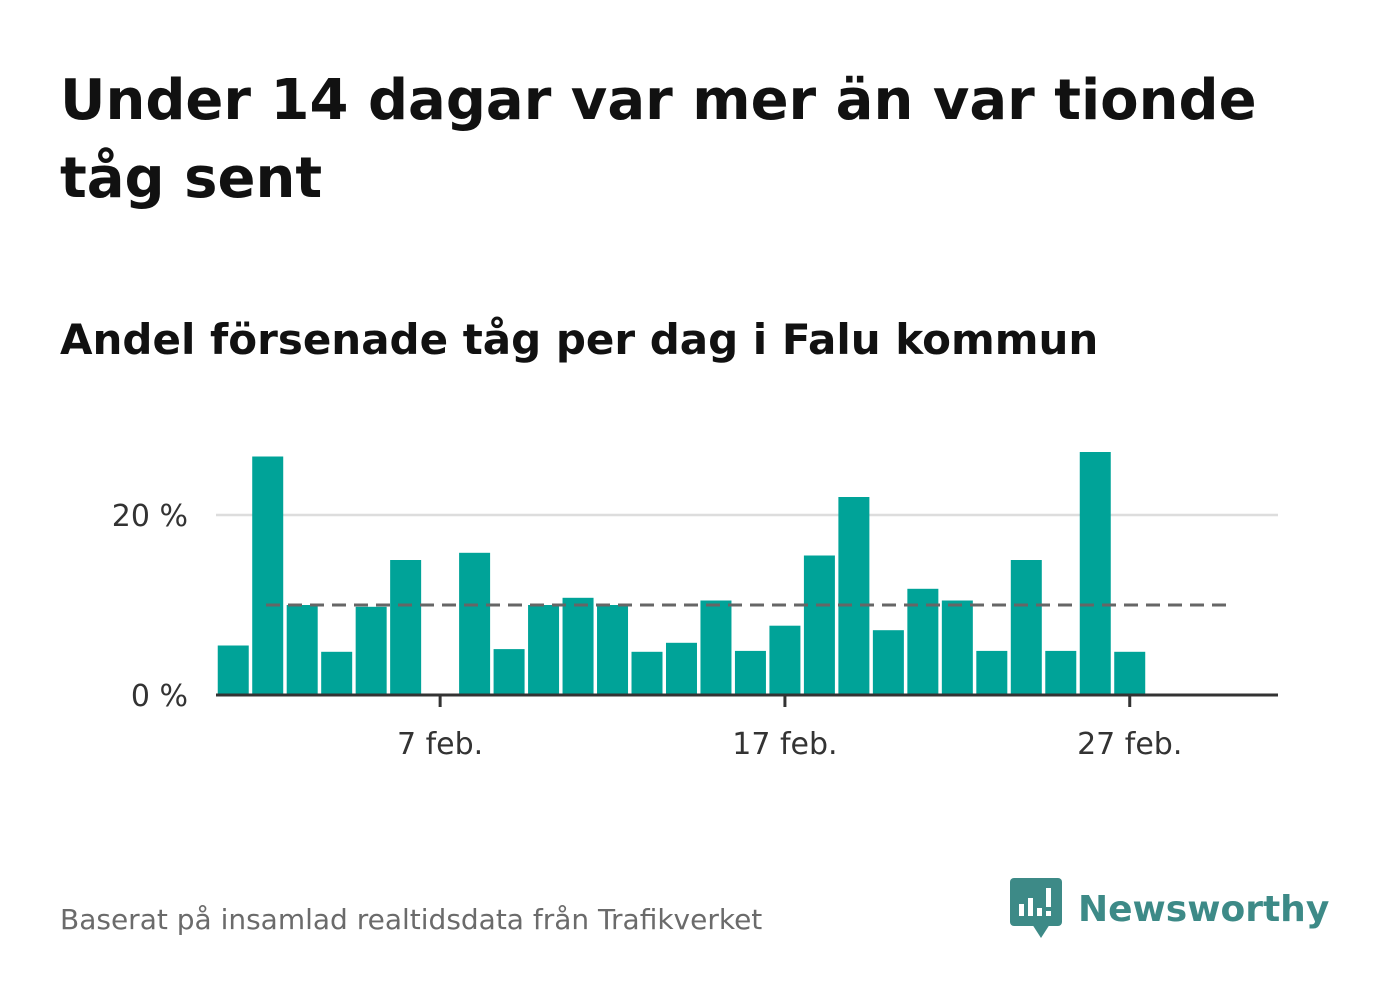 This screenshot has width=1382, height=999. Describe the element at coordinates (784, 744) in the screenshot. I see `x-tick-label: 17 feb.` at that location.